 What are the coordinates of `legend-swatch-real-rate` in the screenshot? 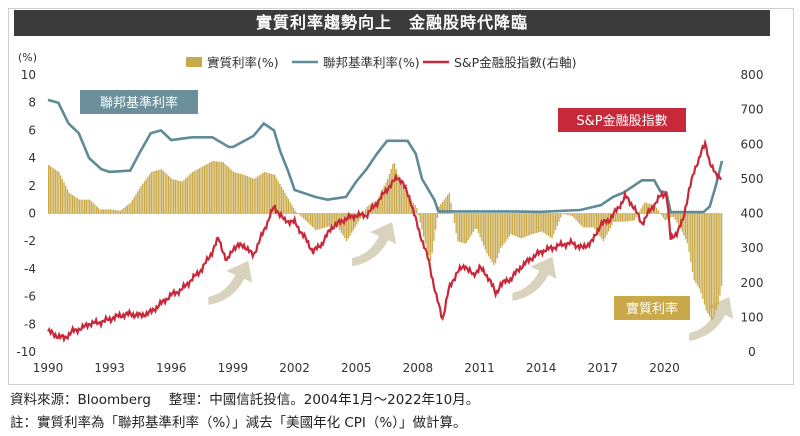 It's located at (194, 62).